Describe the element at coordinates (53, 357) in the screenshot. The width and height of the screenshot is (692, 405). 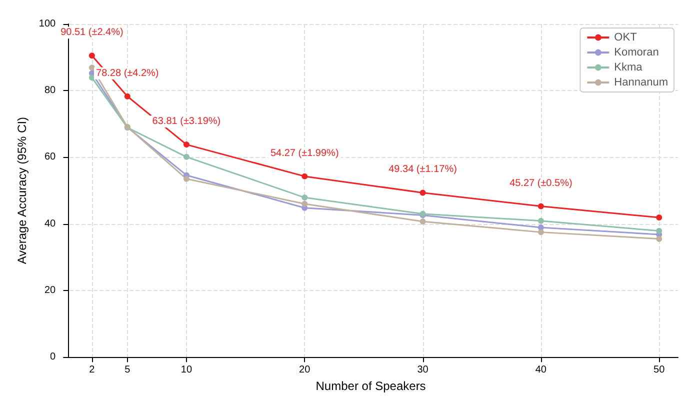
I see `y-tick-label: 0` at that location.